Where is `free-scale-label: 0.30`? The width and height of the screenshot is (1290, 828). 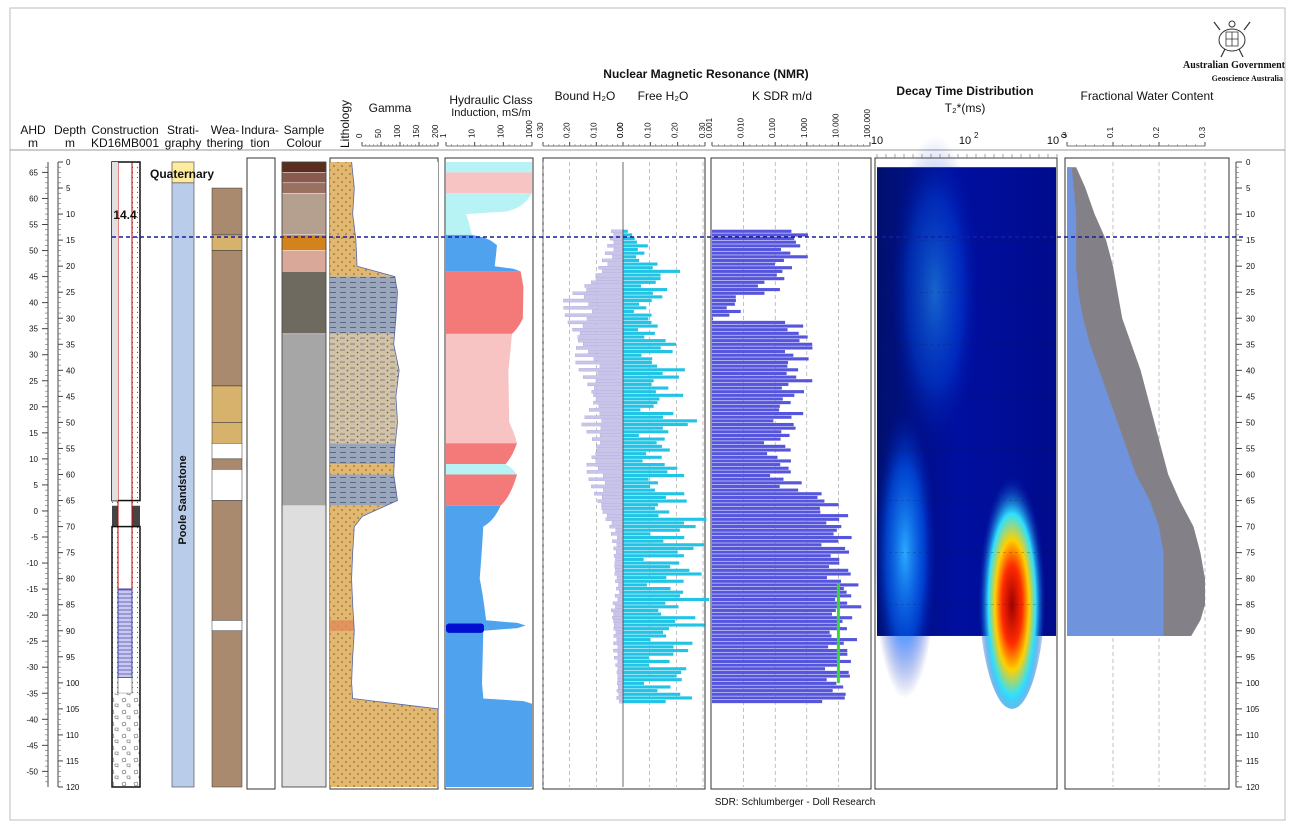 free-scale-label: 0.30 is located at coordinates (702, 130).